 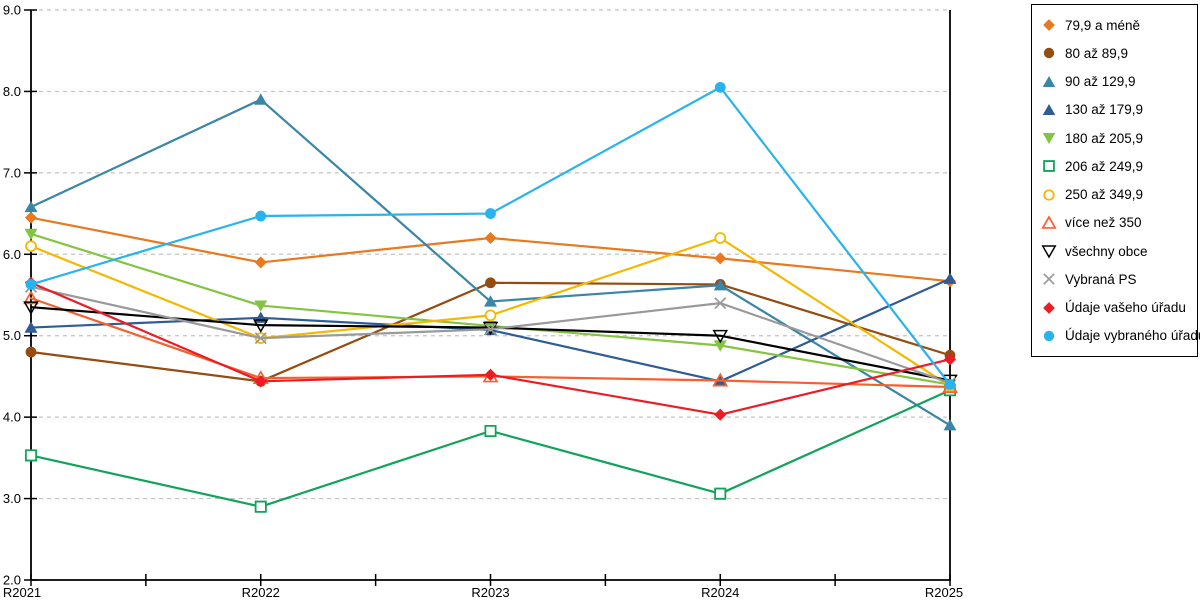 What do you see at coordinates (261, 99) in the screenshot?
I see `data-point-2-R2022` at bounding box center [261, 99].